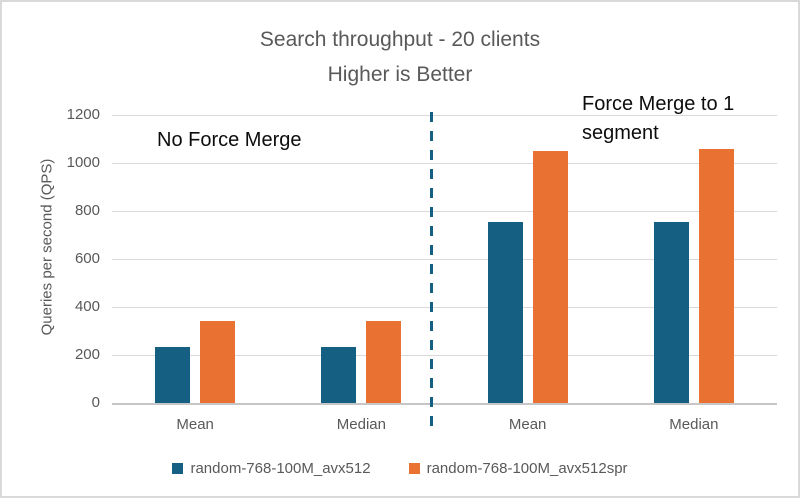  What do you see at coordinates (195, 424) in the screenshot?
I see `x-category-label-0: Mean` at bounding box center [195, 424].